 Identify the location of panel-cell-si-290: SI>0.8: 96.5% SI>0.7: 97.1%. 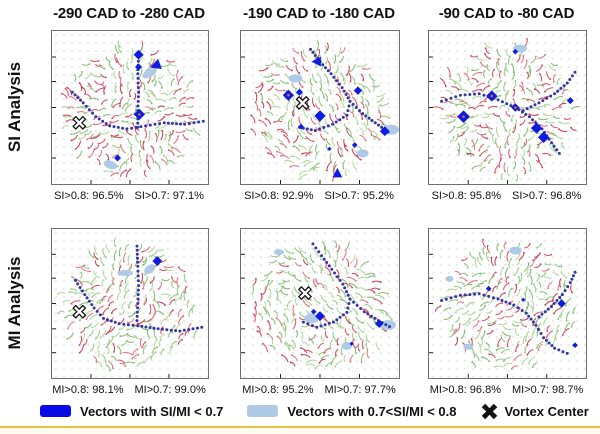
(130, 116).